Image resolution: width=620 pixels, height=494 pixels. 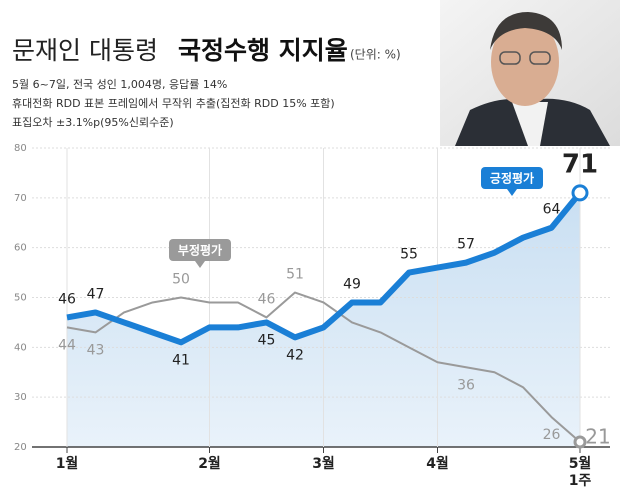 I want to click on value-label: 42, so click(x=295, y=355).